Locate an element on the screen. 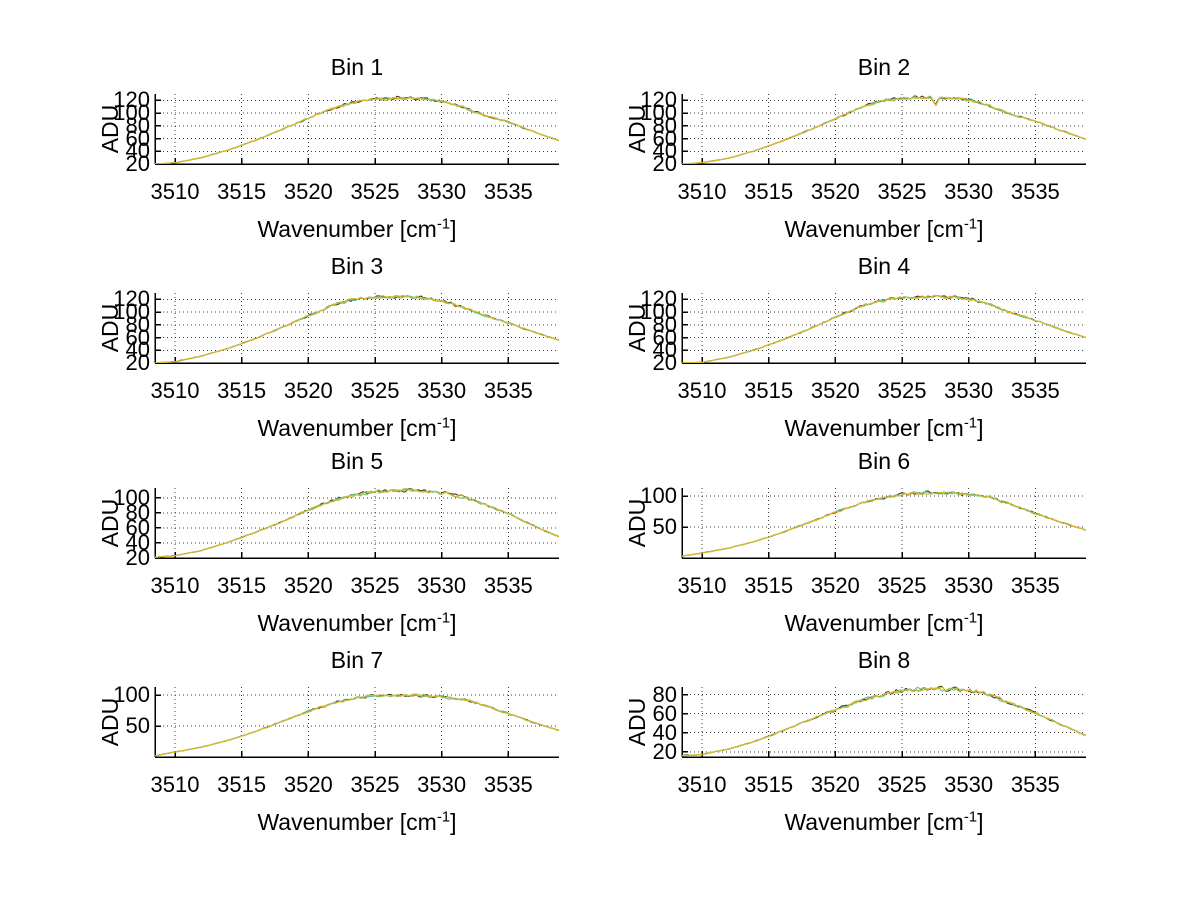  plot-title: Bin 2 is located at coordinates (884, 67).